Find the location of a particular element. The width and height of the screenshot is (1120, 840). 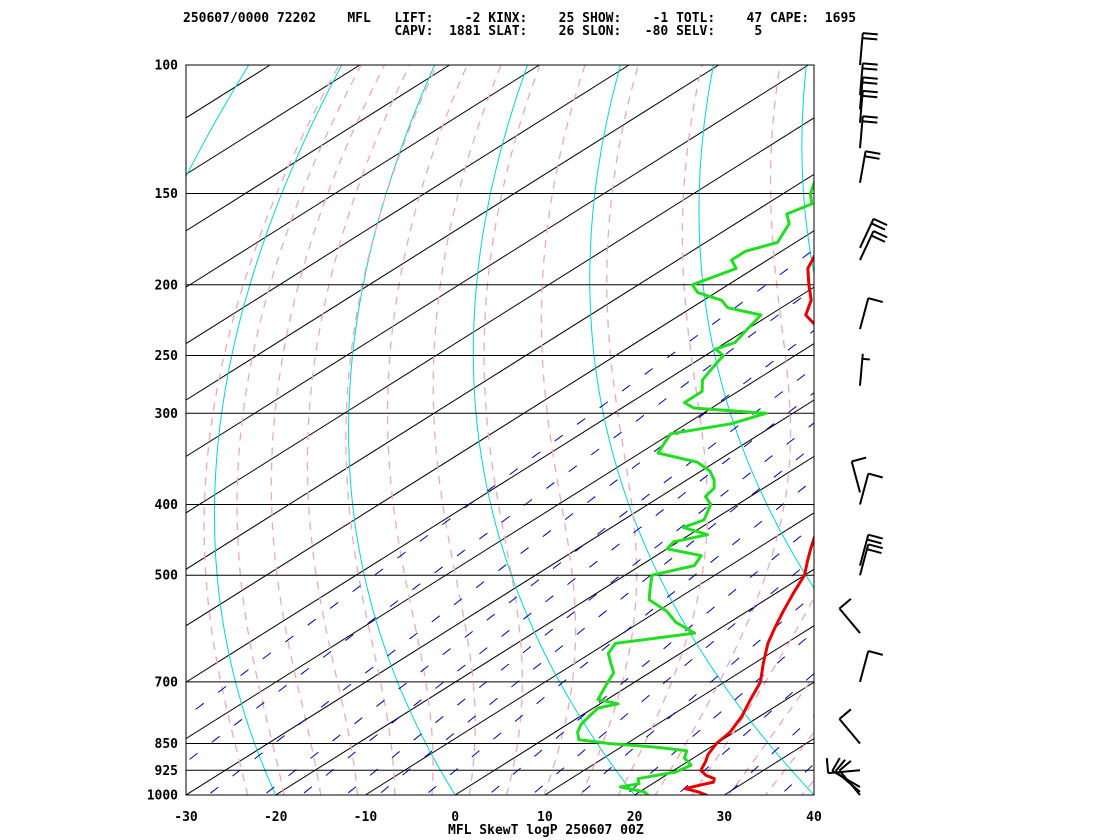

temperature-label-minus10: -10 is located at coordinates (366, 817).